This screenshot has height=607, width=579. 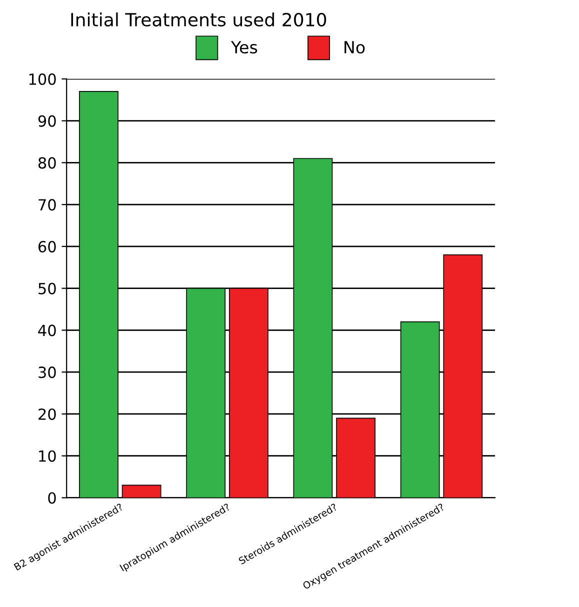 What do you see at coordinates (198, 19) in the screenshot?
I see `chart-title: Initial Treatments used 2010` at bounding box center [198, 19].